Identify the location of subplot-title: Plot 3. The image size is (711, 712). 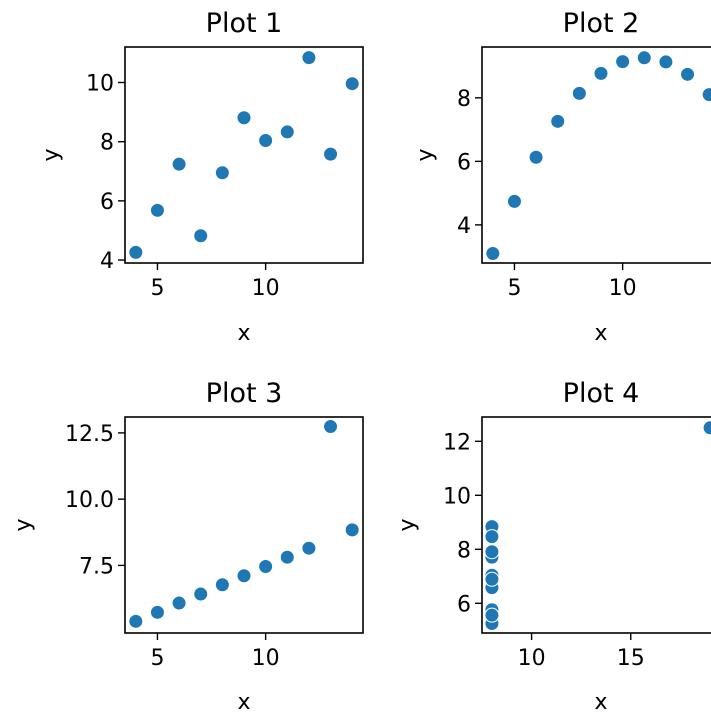
(244, 393).